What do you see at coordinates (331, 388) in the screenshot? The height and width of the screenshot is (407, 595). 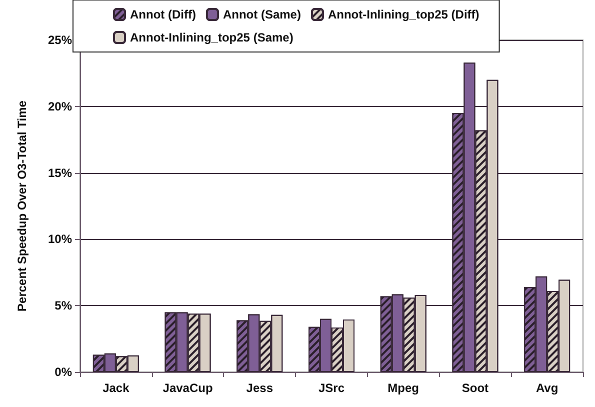 I see `x-tick-label: JSrc` at bounding box center [331, 388].